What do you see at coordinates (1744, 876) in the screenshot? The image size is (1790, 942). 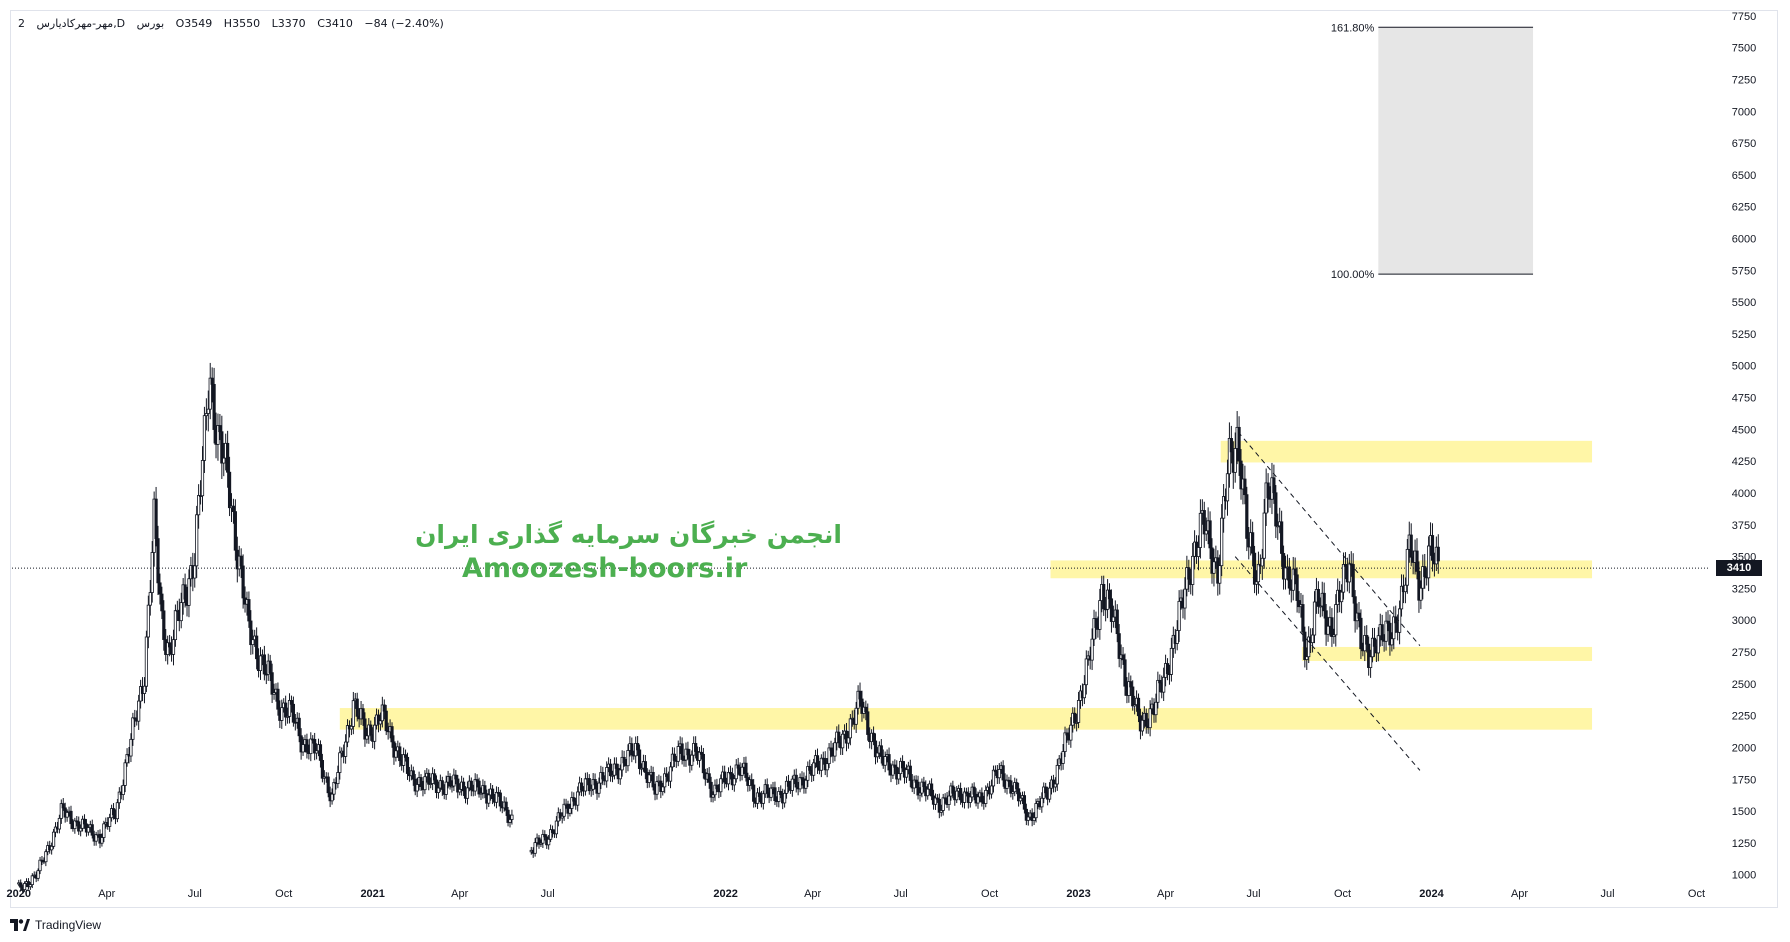 I see `price-axis-tick: 1000` at bounding box center [1744, 876].